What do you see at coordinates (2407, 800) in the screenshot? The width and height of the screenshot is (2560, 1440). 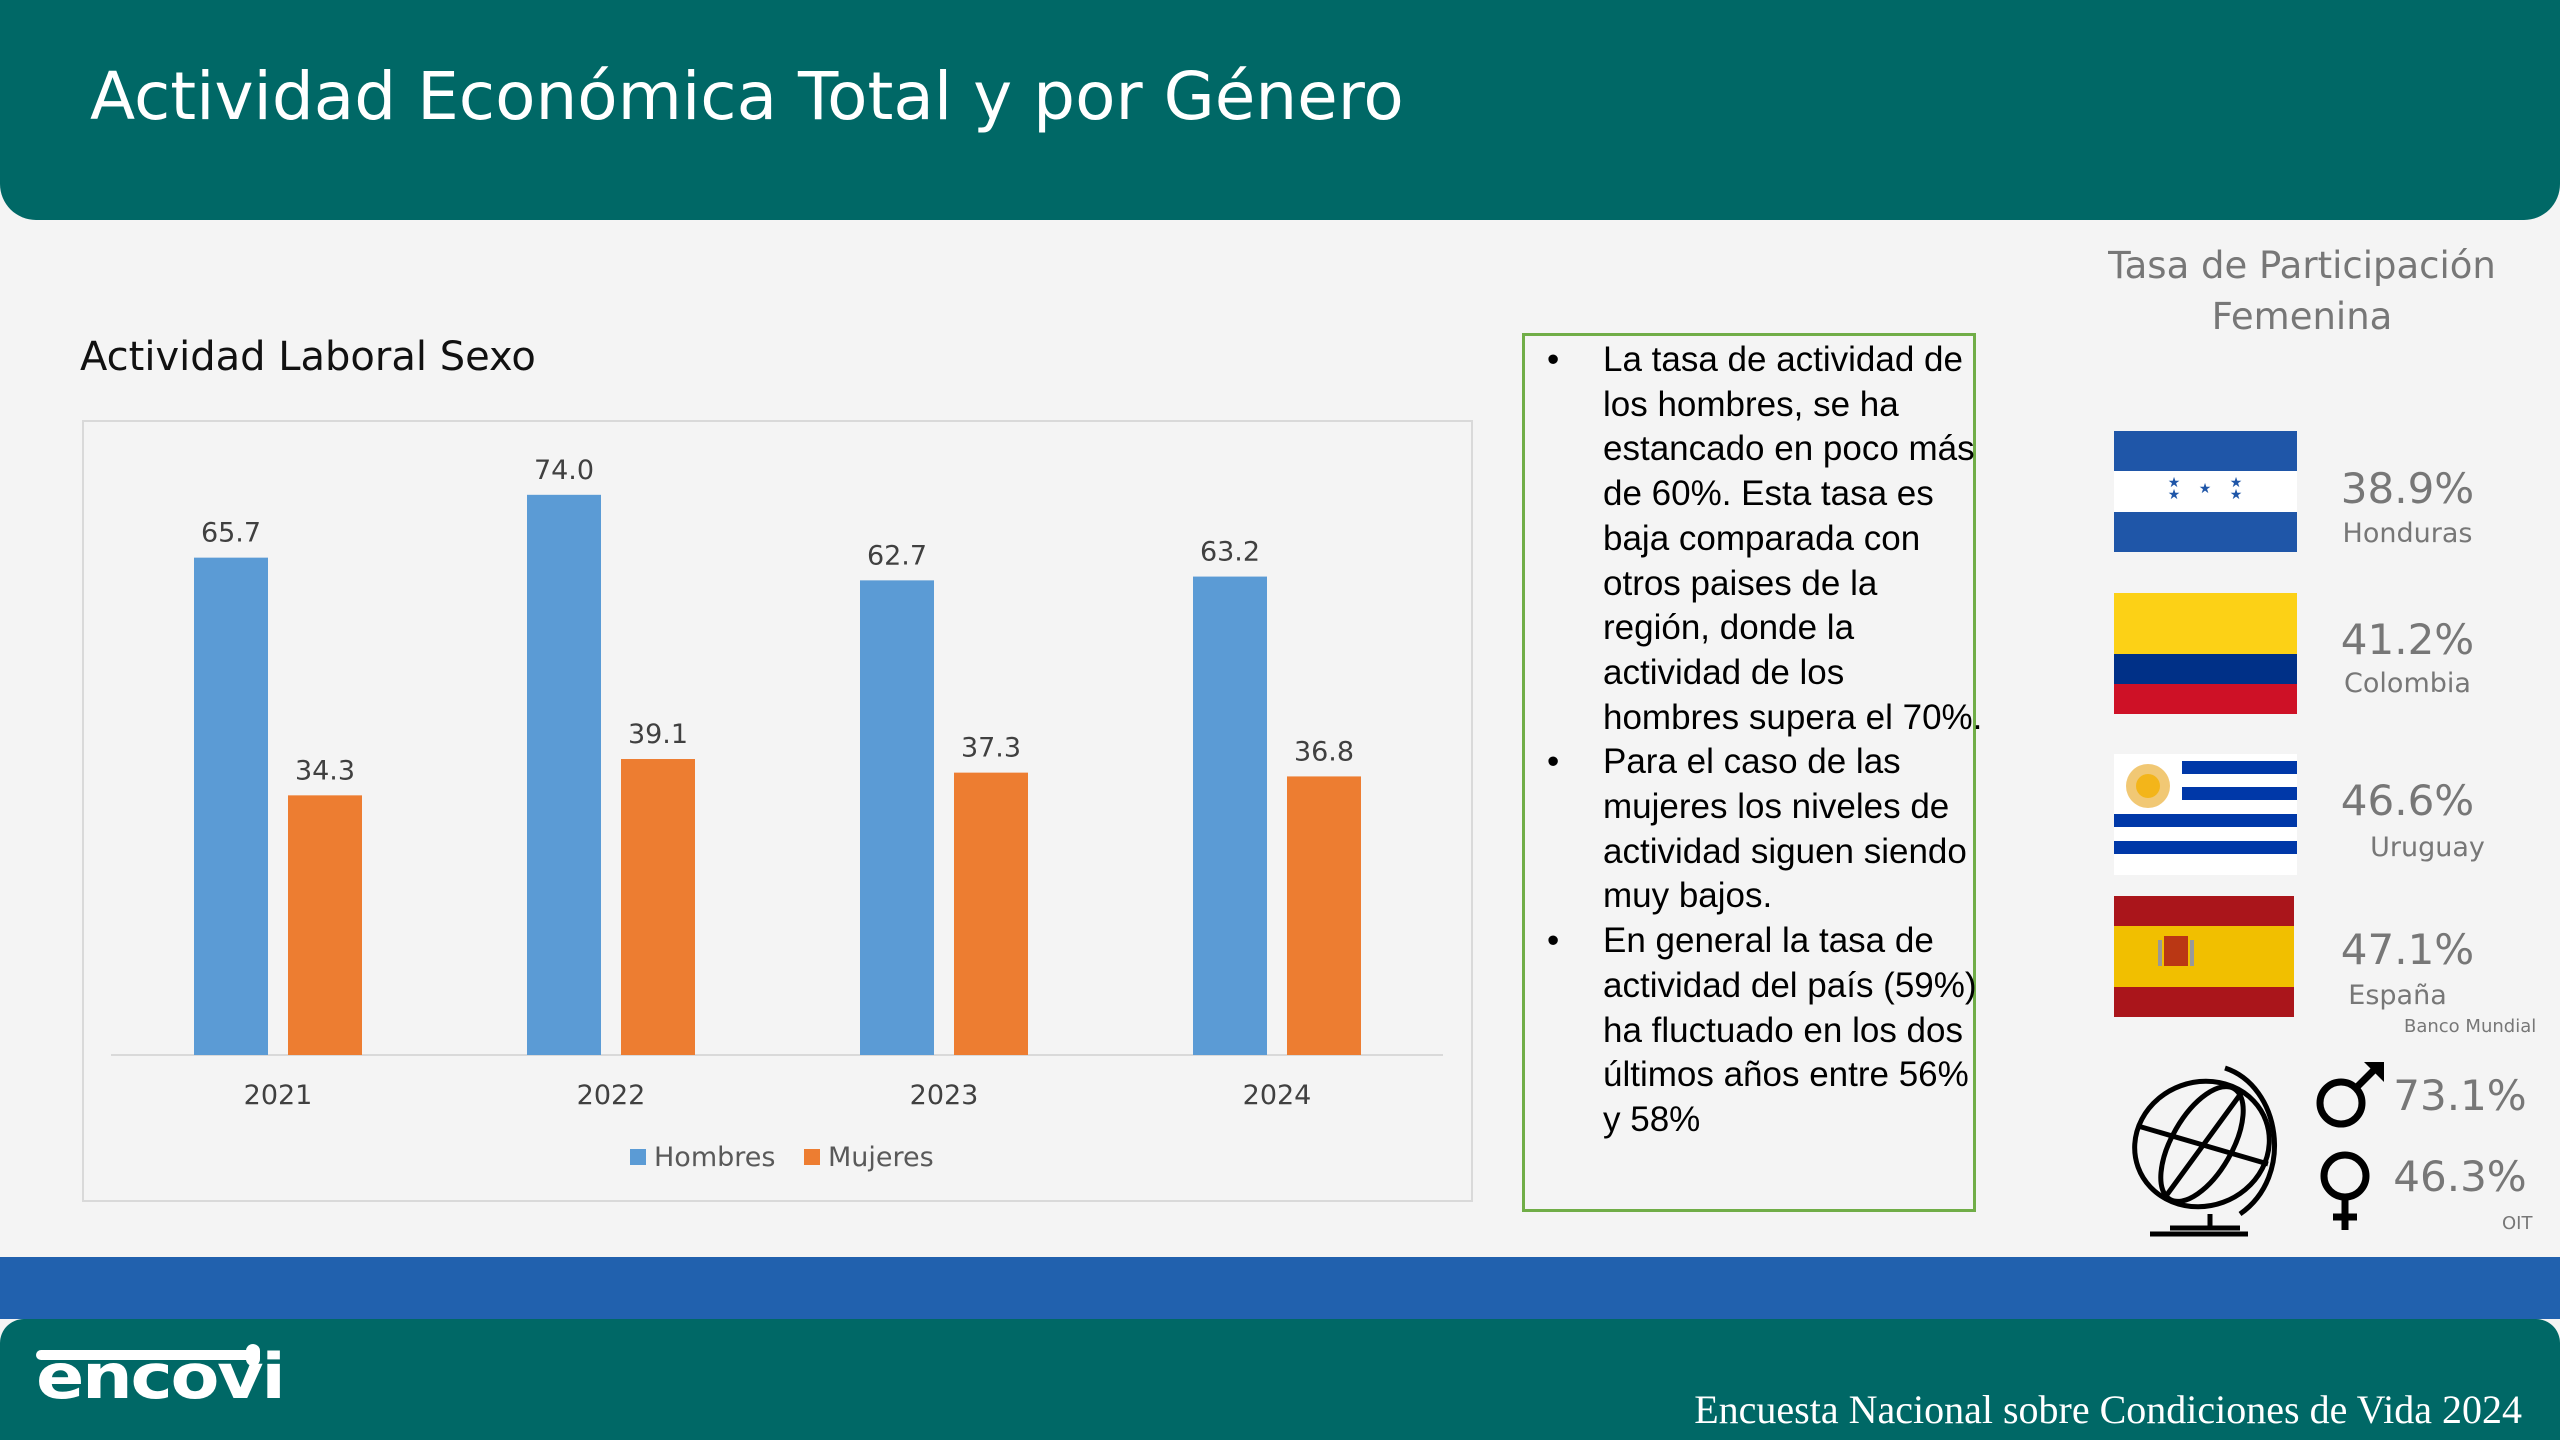 I see `uruguay-value: 46.6%` at bounding box center [2407, 800].